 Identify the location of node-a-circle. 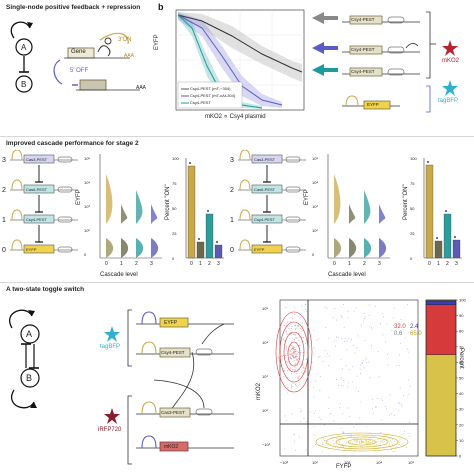
(24, 47).